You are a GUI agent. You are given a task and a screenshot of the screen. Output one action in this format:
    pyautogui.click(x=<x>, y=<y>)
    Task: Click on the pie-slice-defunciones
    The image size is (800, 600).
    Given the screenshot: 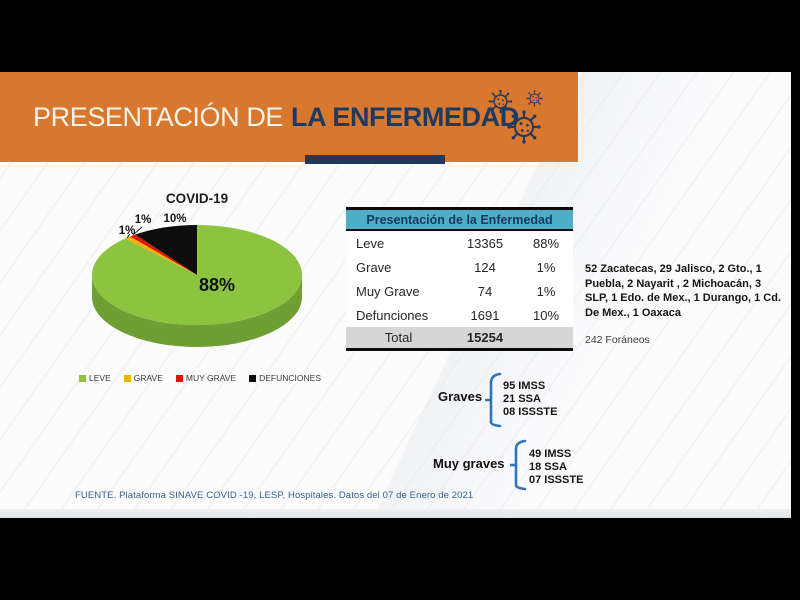 What is the action you would take?
    pyautogui.click(x=166, y=250)
    